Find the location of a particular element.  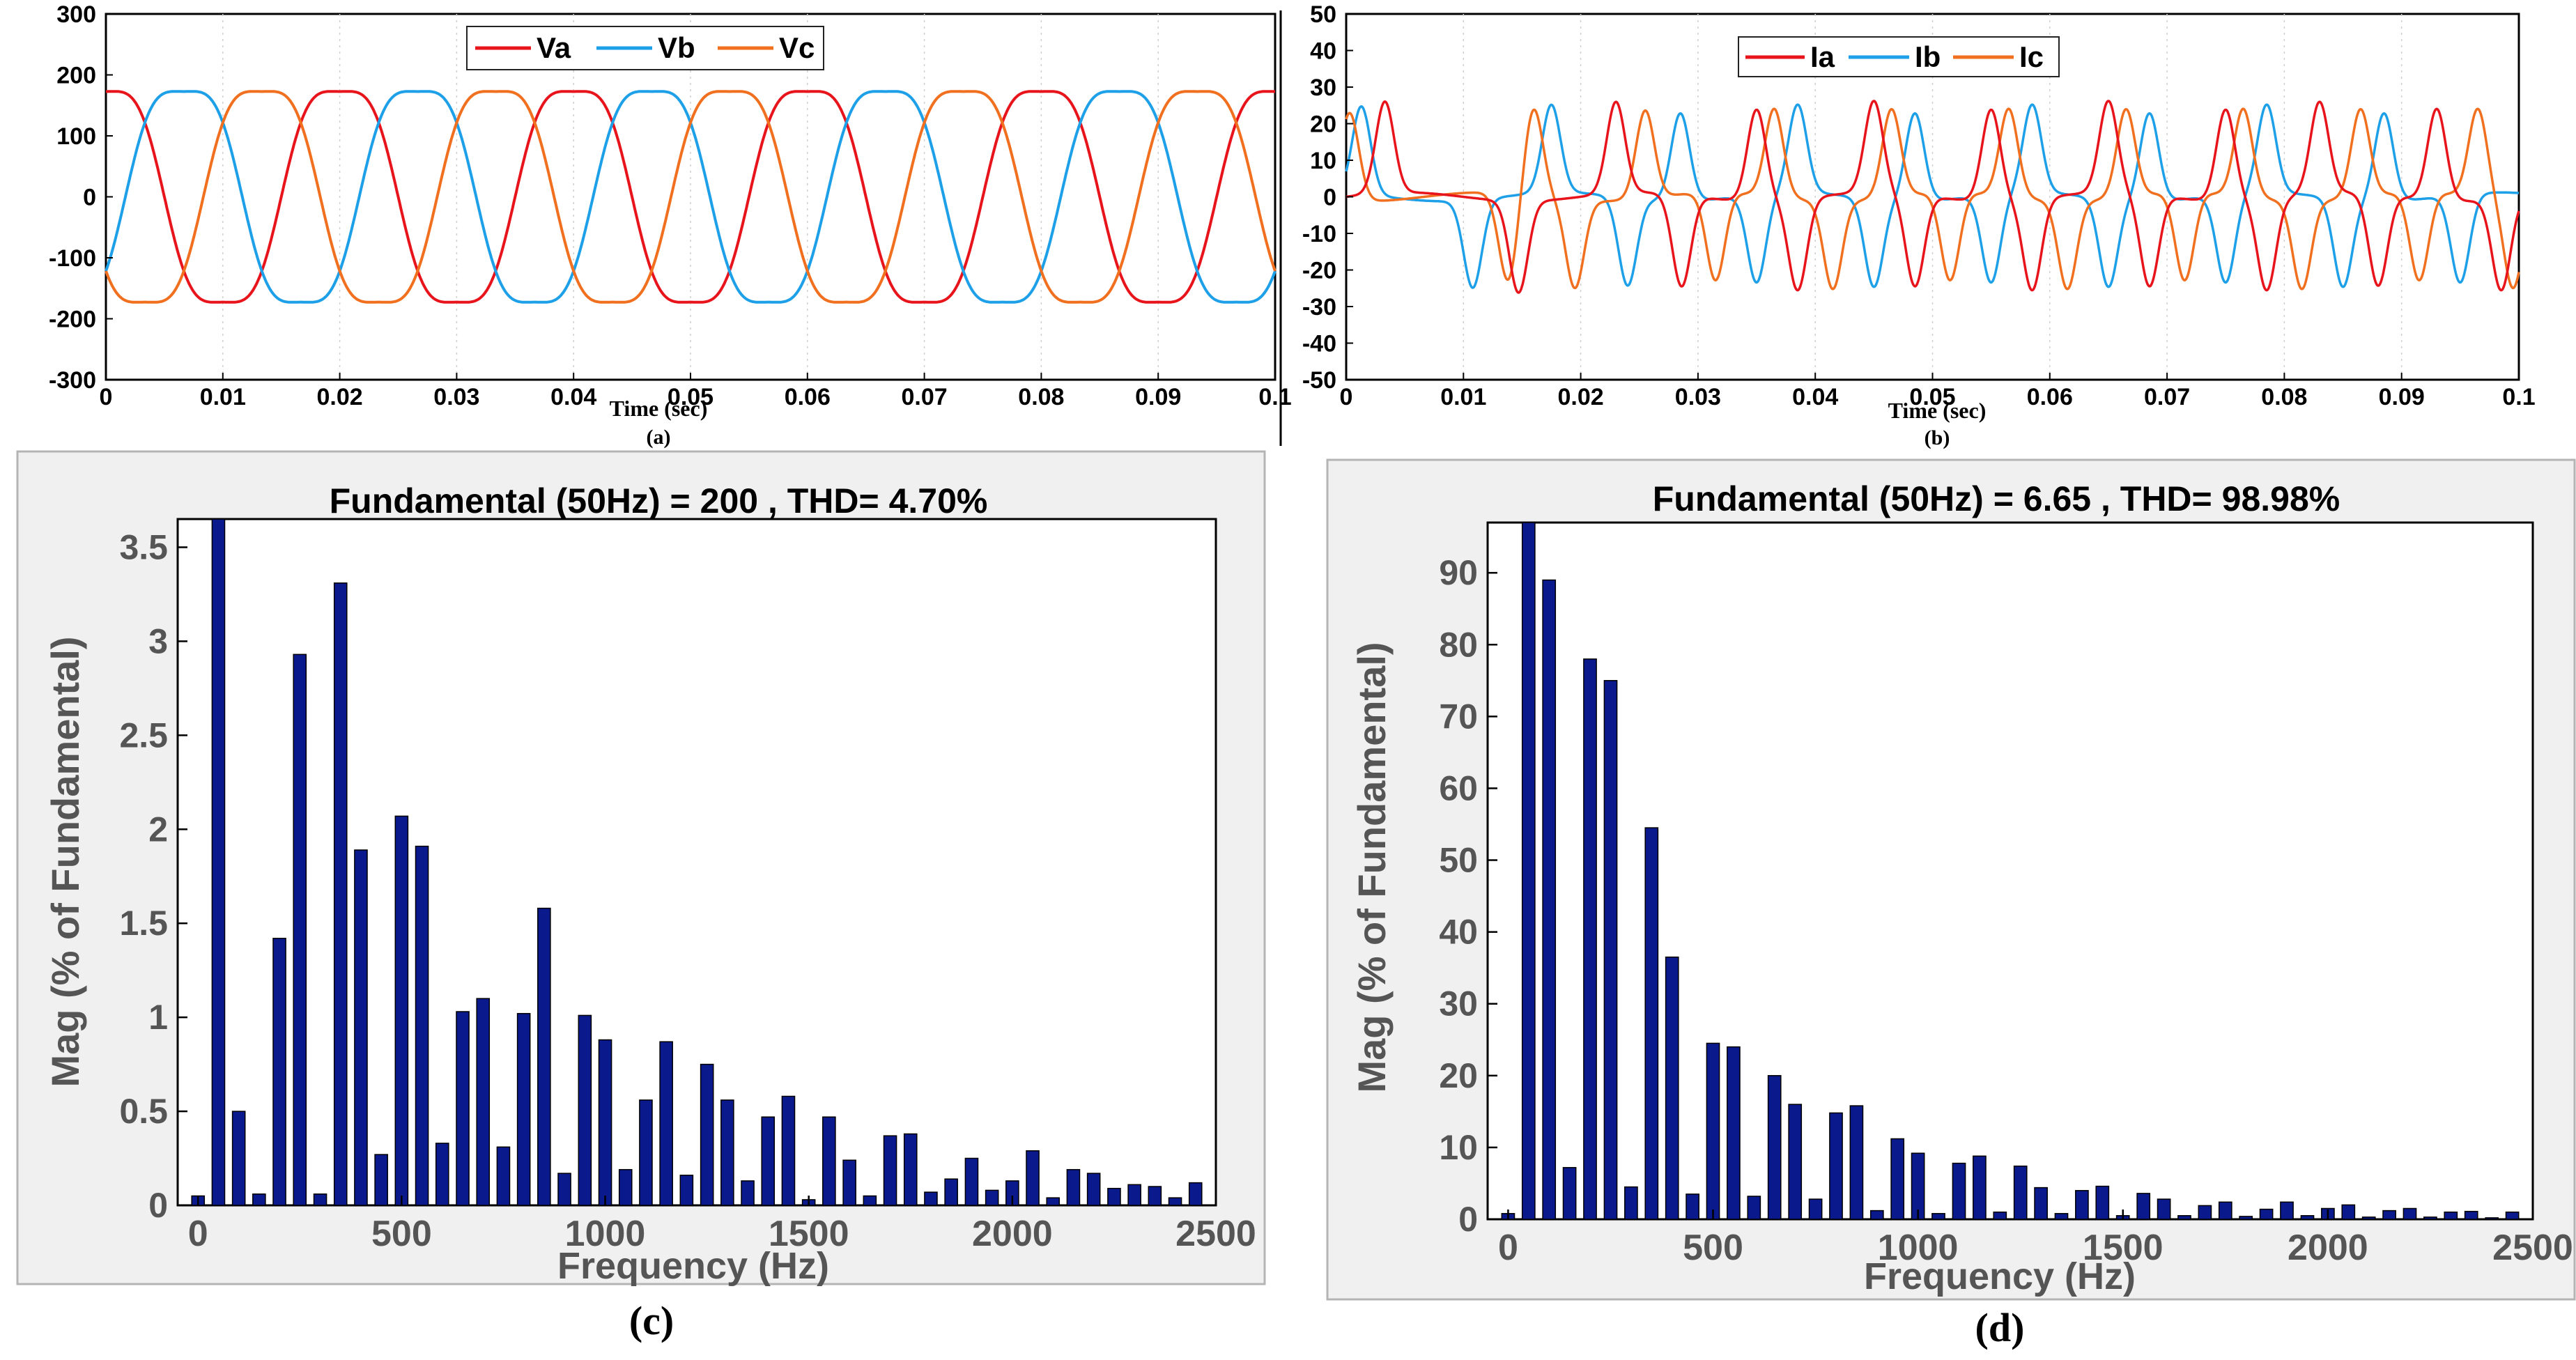

c-xtick-label: 2500 is located at coordinates (1215, 1234).